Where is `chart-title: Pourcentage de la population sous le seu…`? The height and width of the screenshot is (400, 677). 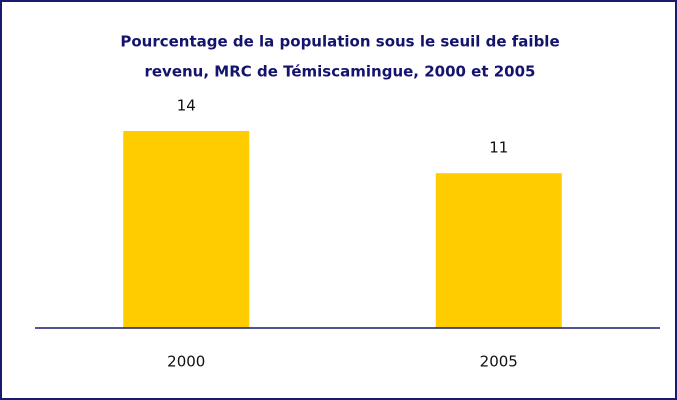
chart-title: Pourcentage de la population sous le seu… is located at coordinates (339, 42).